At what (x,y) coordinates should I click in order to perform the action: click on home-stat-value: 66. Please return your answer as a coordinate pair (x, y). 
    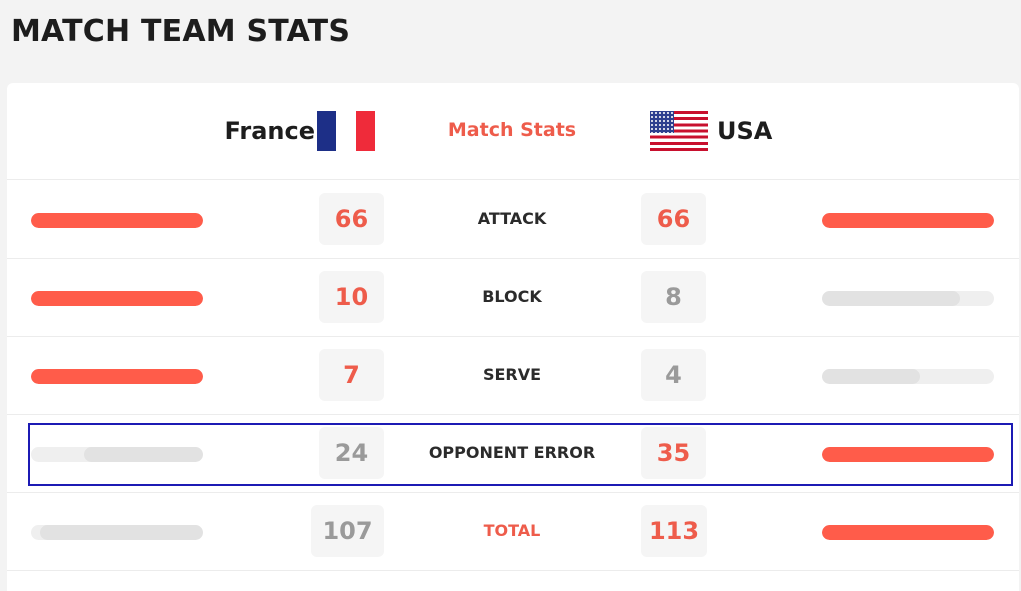
    Looking at the image, I should click on (351, 219).